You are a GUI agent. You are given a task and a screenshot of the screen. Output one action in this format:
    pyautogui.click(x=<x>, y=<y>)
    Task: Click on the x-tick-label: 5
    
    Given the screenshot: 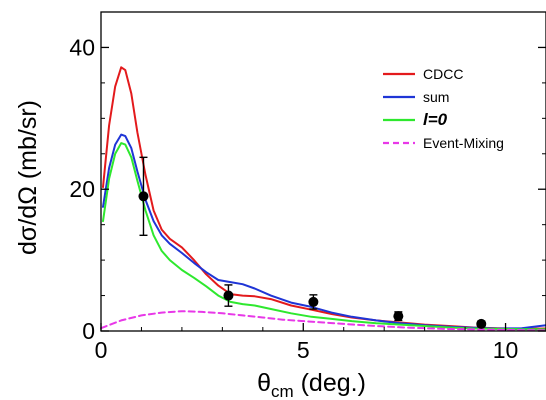 What is the action you would take?
    pyautogui.click(x=303, y=350)
    